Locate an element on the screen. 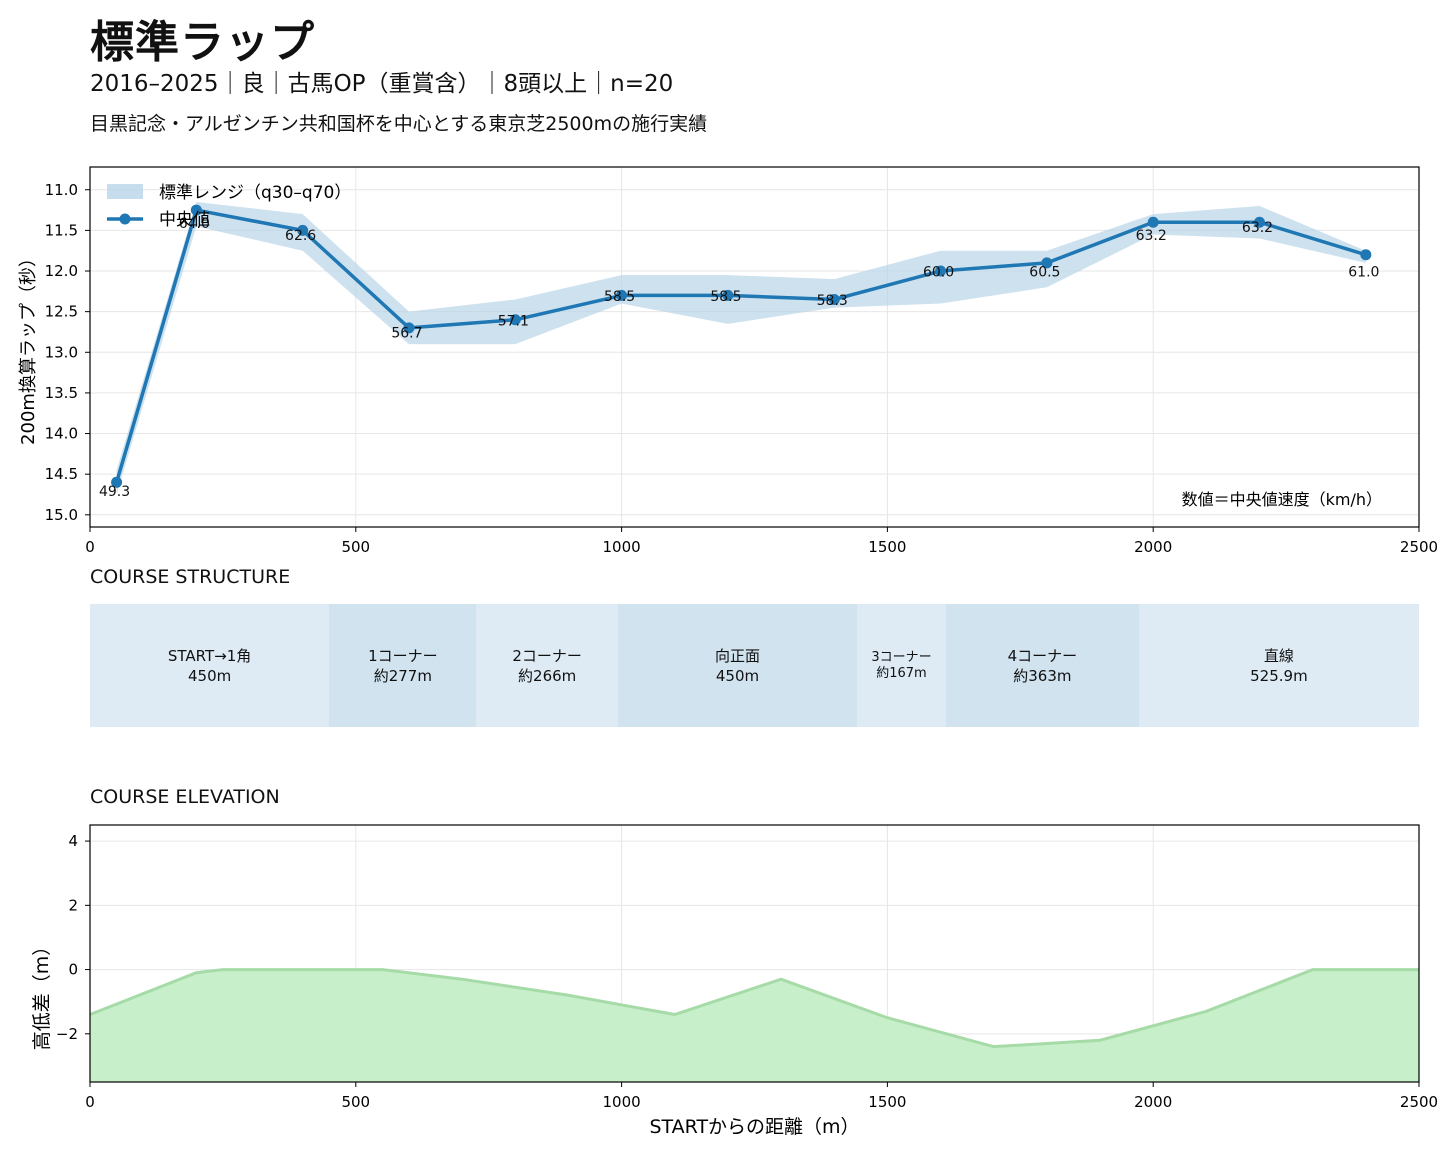 This screenshot has height=1156, width=1455. elev-x-axis-label: STARTからの距離（m） is located at coordinates (754, 1127).